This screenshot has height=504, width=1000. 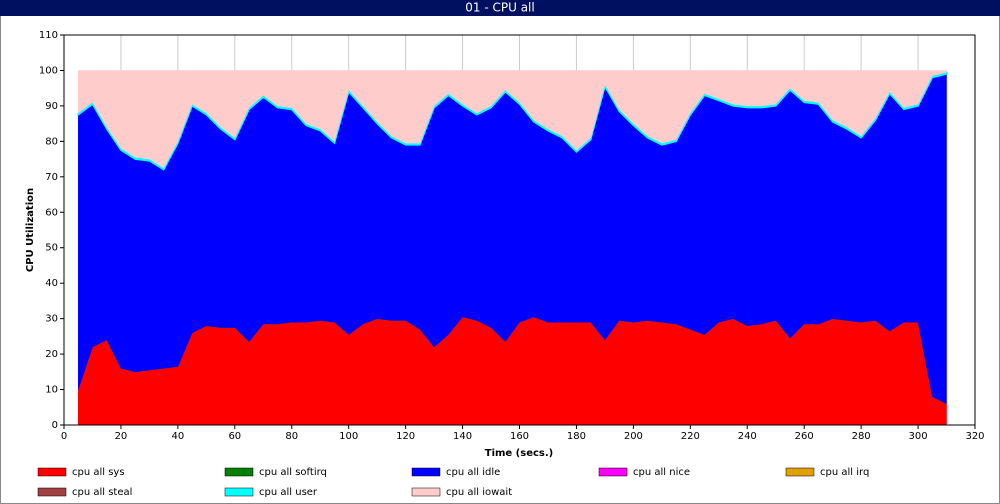 What do you see at coordinates (51, 177) in the screenshot?
I see `y-tick-label: 70` at bounding box center [51, 177].